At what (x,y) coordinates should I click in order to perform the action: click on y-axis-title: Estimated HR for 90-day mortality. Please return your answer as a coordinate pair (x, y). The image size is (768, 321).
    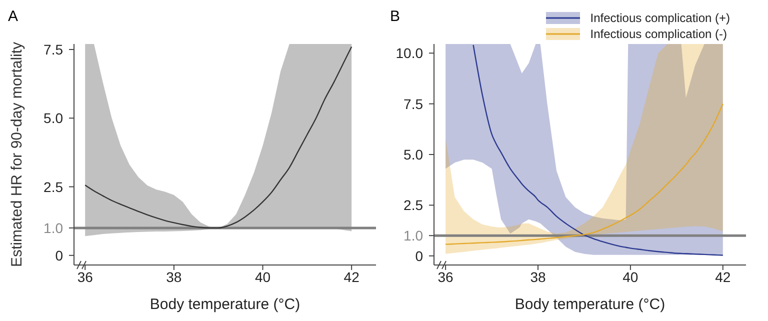
    Looking at the image, I should click on (17, 154).